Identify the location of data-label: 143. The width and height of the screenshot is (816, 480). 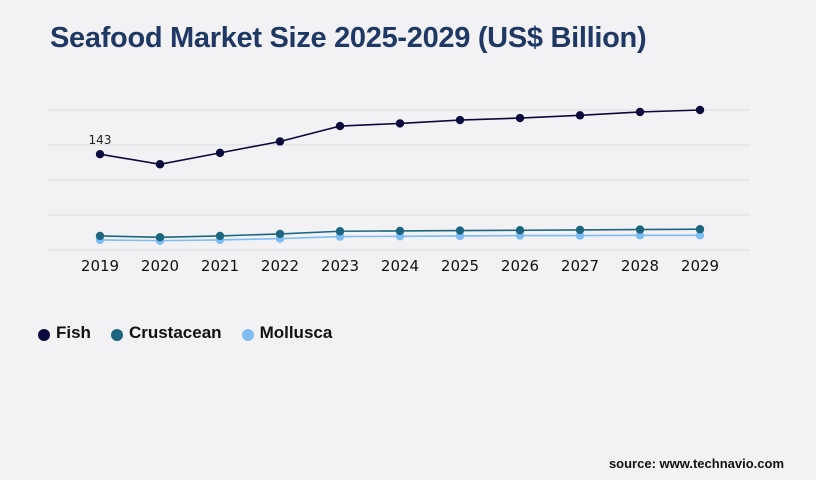
(100, 140).